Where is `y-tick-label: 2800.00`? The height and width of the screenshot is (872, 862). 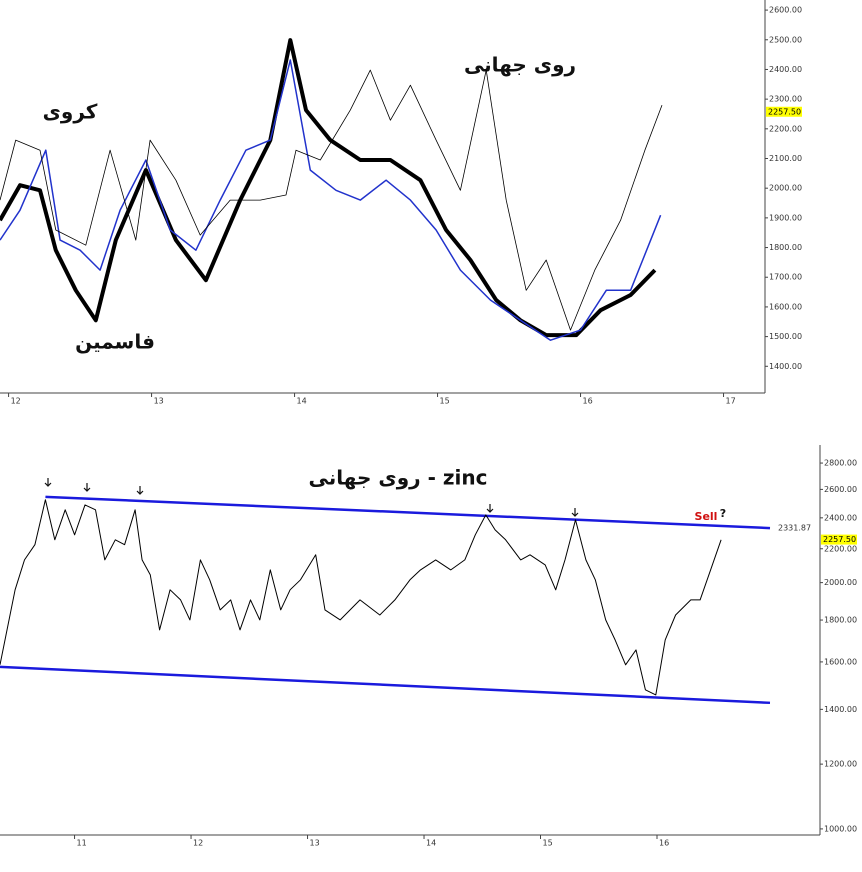
y-tick-label: 2800.00 is located at coordinates (840, 463).